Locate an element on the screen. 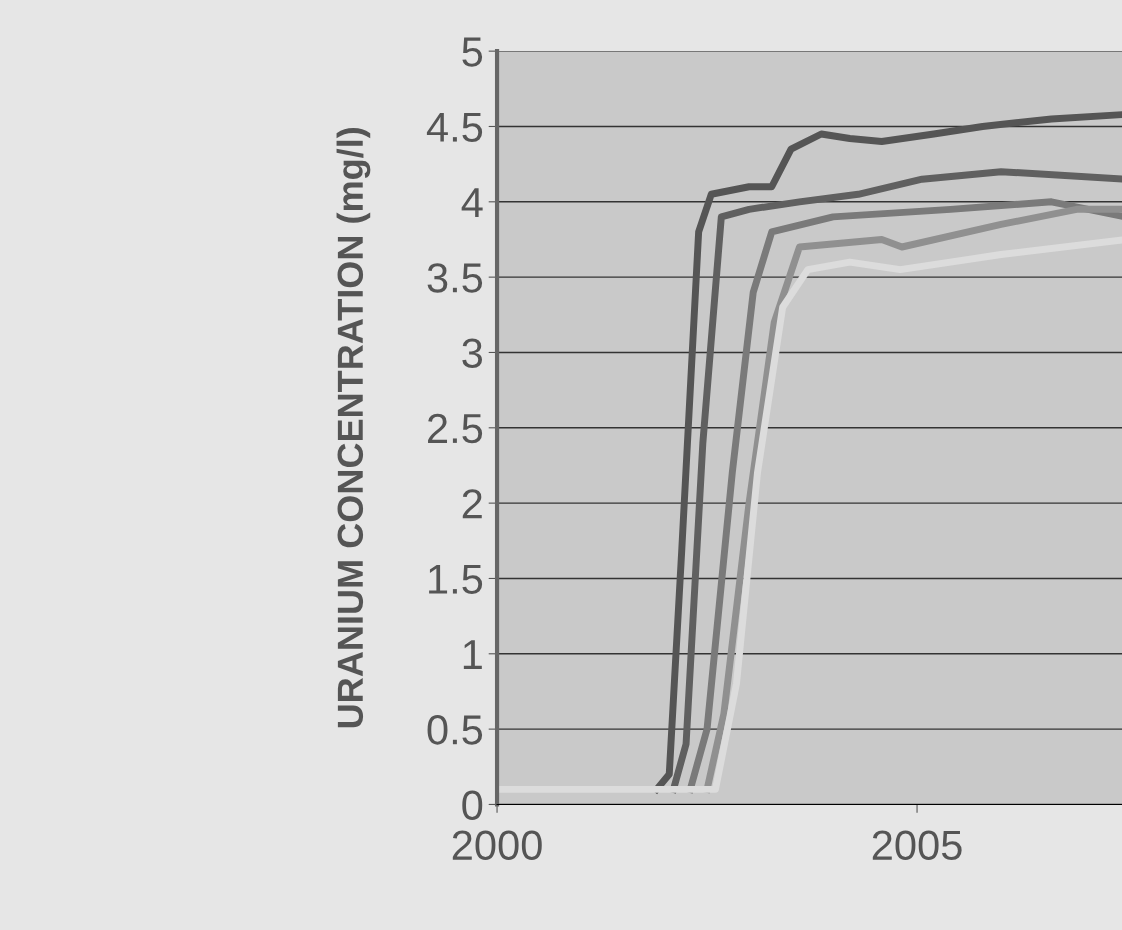 This screenshot has height=930, width=1122. y-tick-label: 1 is located at coordinates (472, 654).